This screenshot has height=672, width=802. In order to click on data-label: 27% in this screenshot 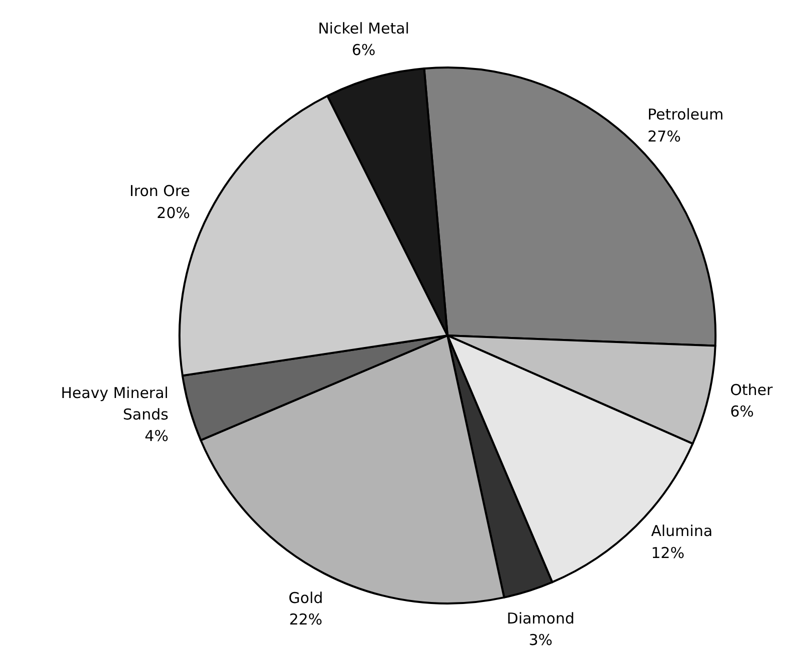, I will do `click(664, 136)`.